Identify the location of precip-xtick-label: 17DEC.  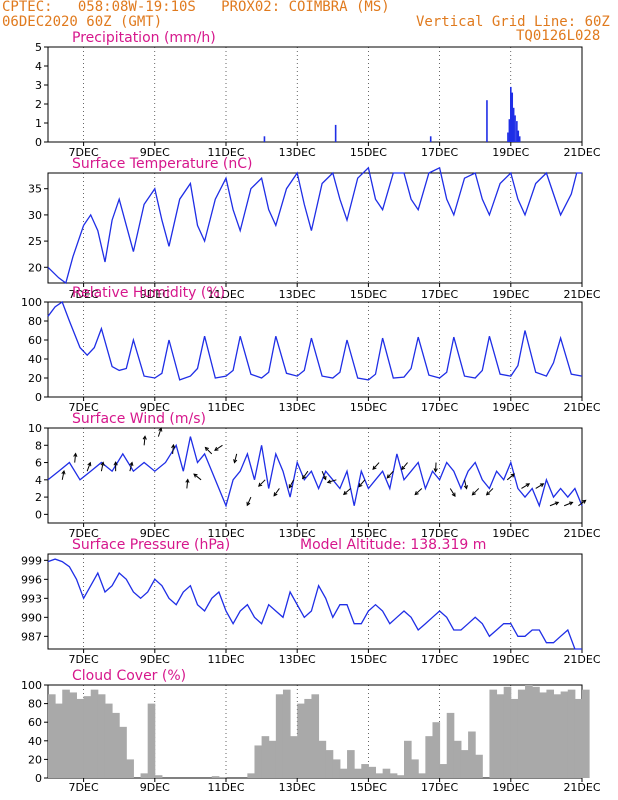
(439, 152).